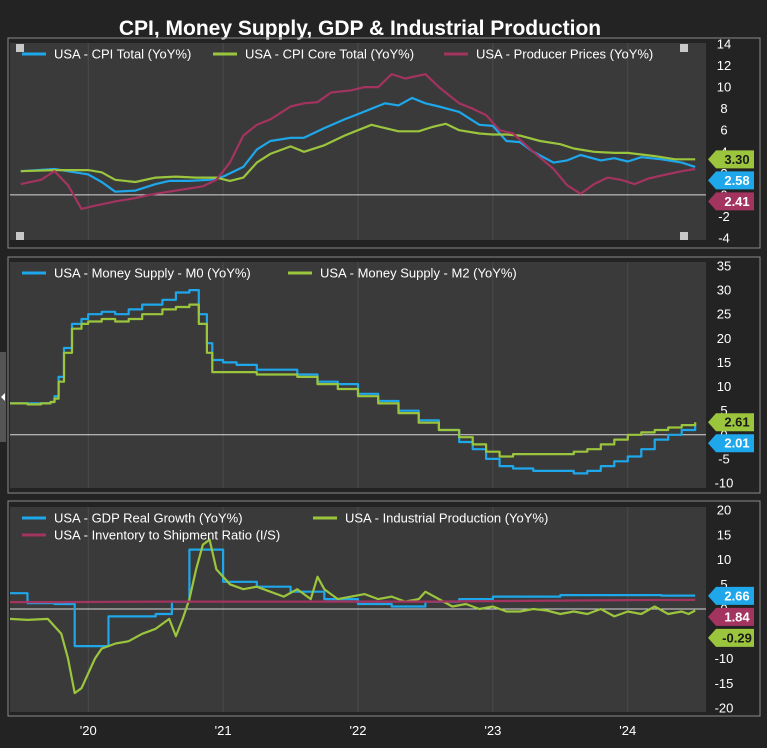 The height and width of the screenshot is (748, 767). What do you see at coordinates (723, 108) in the screenshot?
I see `y-tick-label: 8` at bounding box center [723, 108].